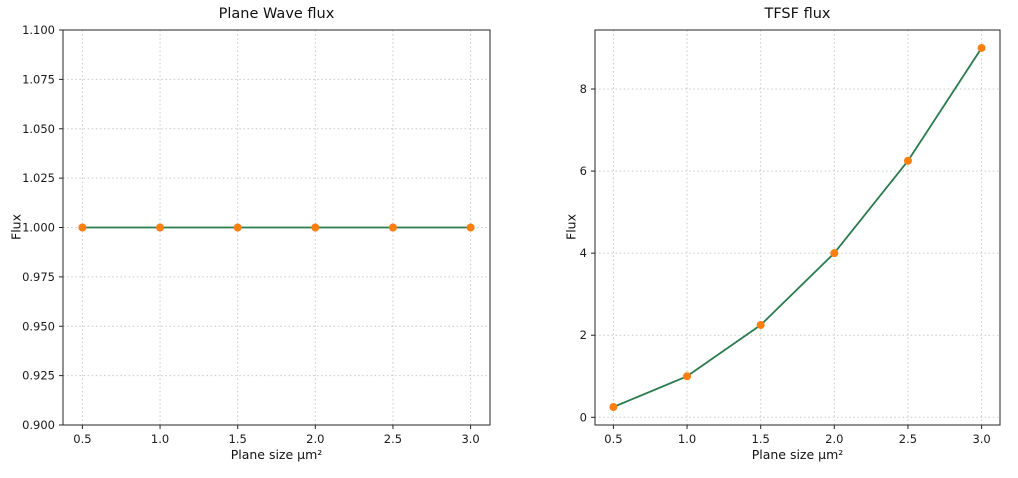 This screenshot has height=478, width=1018. What do you see at coordinates (38, 277) in the screenshot?
I see `svg-text: 0.975` at bounding box center [38, 277].